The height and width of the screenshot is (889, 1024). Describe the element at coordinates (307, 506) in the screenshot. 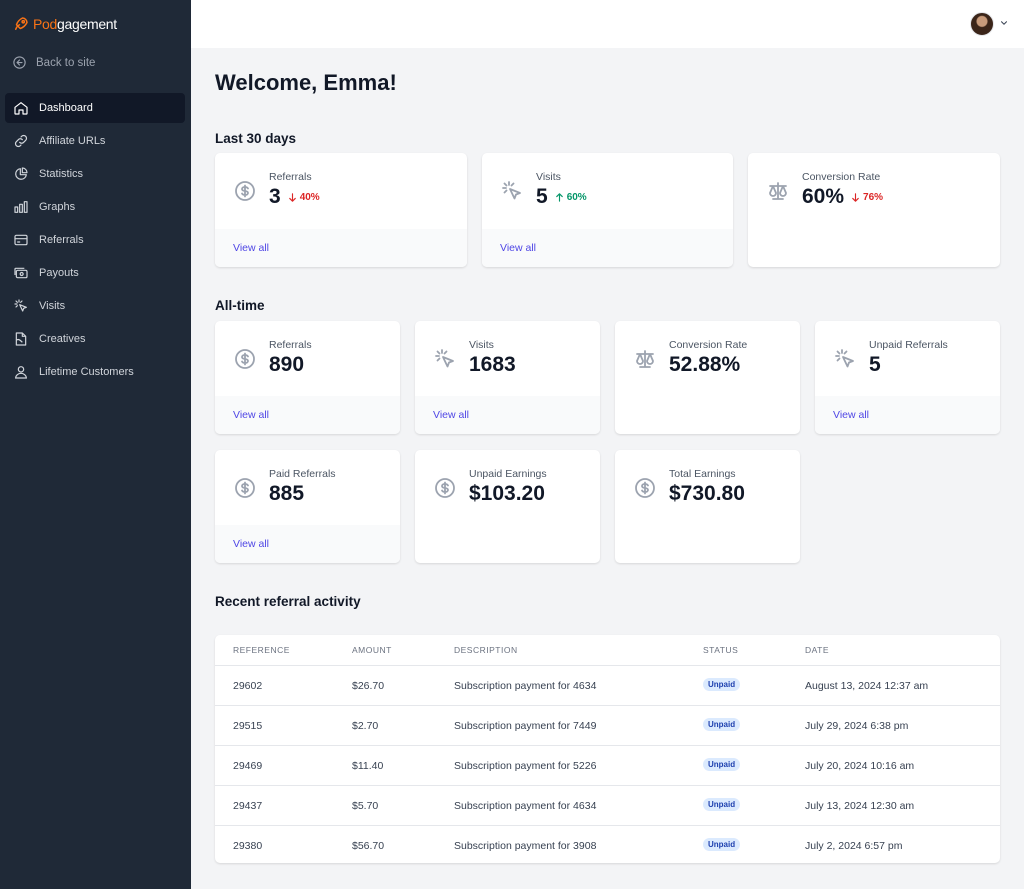

I see `stat-card-paid-referrals: Paid Referrals 885 View all` at that location.